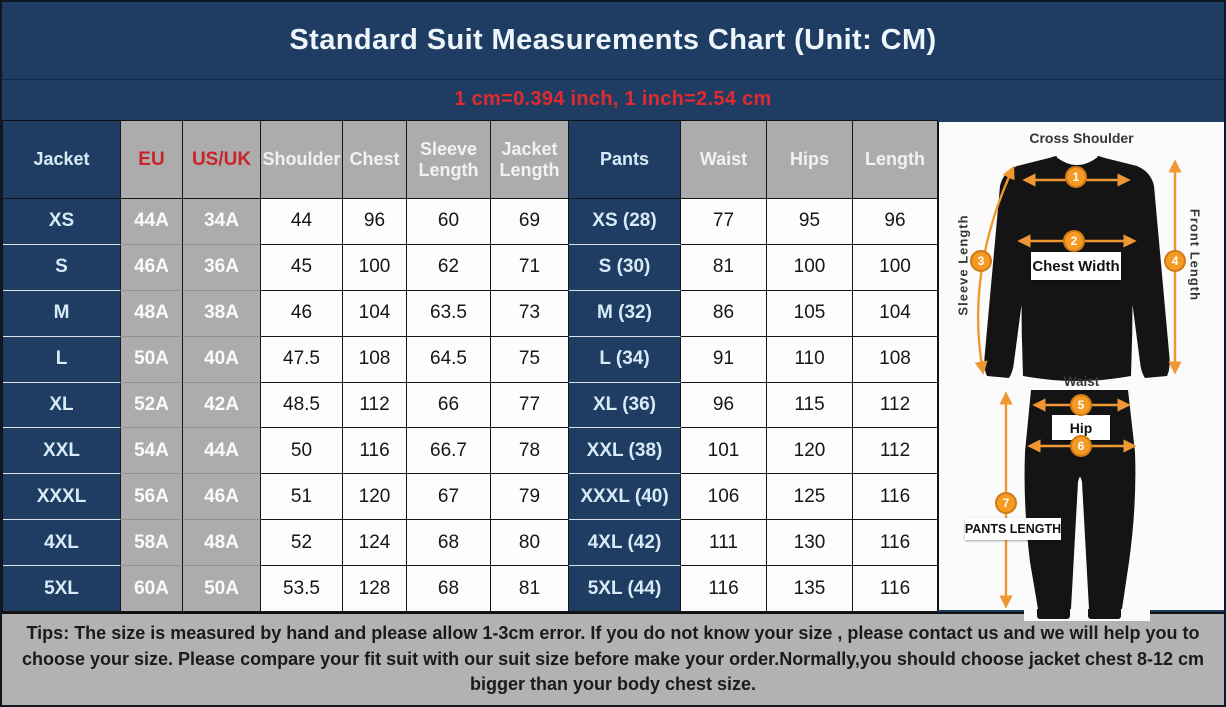 The width and height of the screenshot is (1226, 707). Describe the element at coordinates (724, 267) in the screenshot. I see `waist-cell: 81` at that location.